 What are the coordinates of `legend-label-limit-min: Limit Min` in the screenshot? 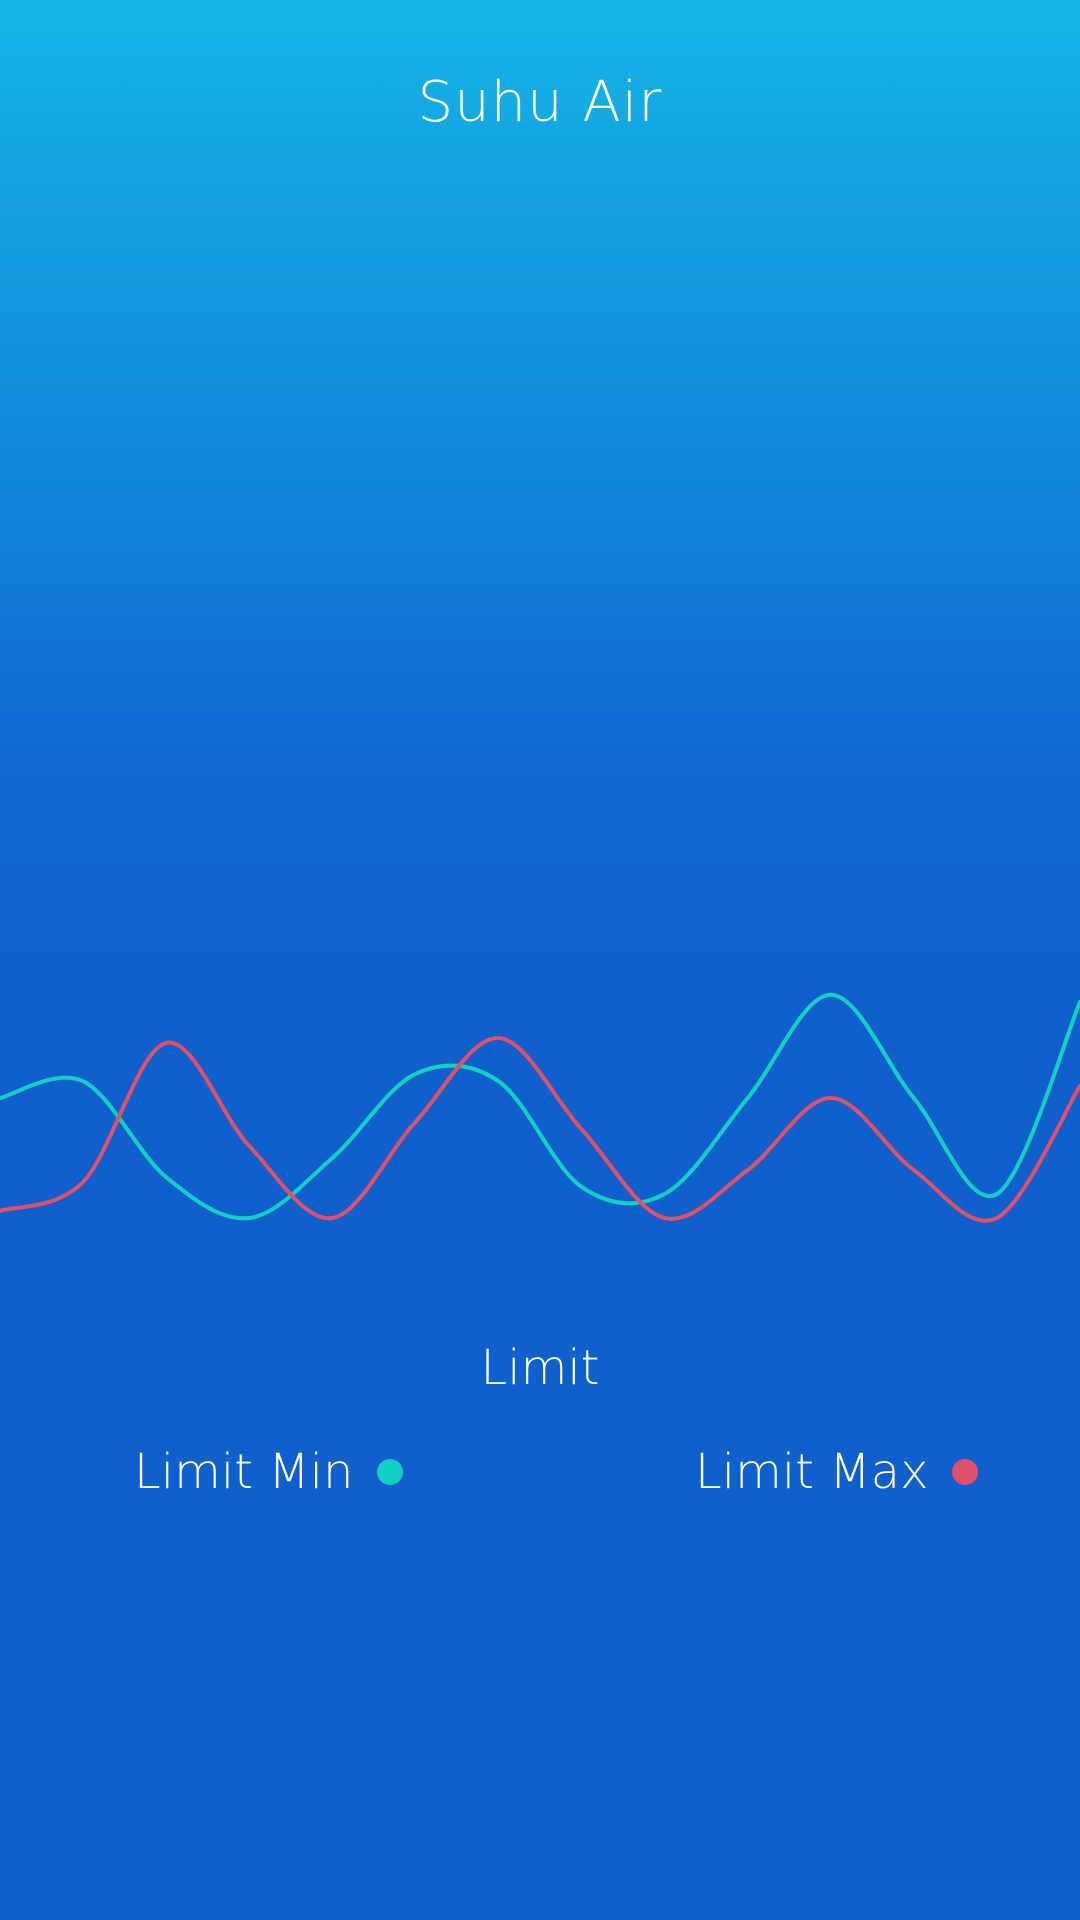 It's located at (244, 1472).